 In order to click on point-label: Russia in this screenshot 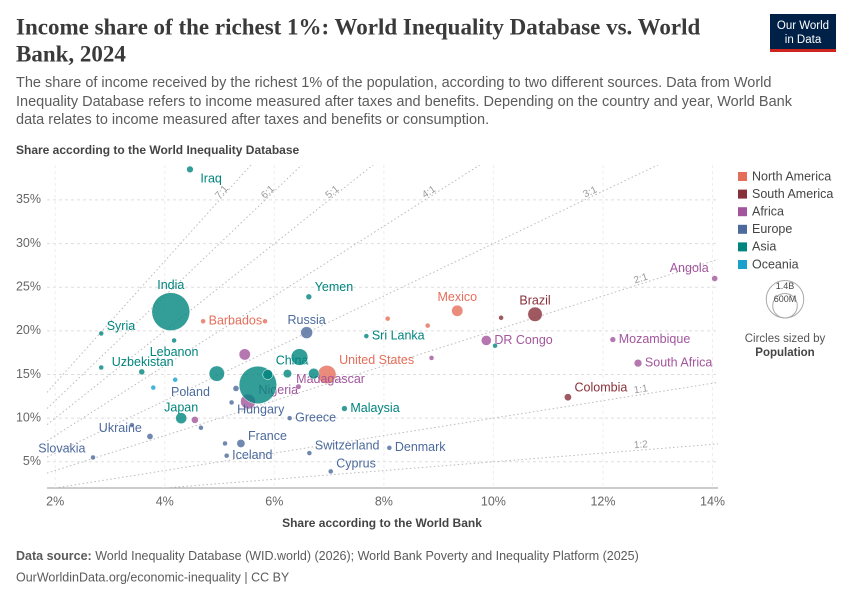, I will do `click(307, 320)`.